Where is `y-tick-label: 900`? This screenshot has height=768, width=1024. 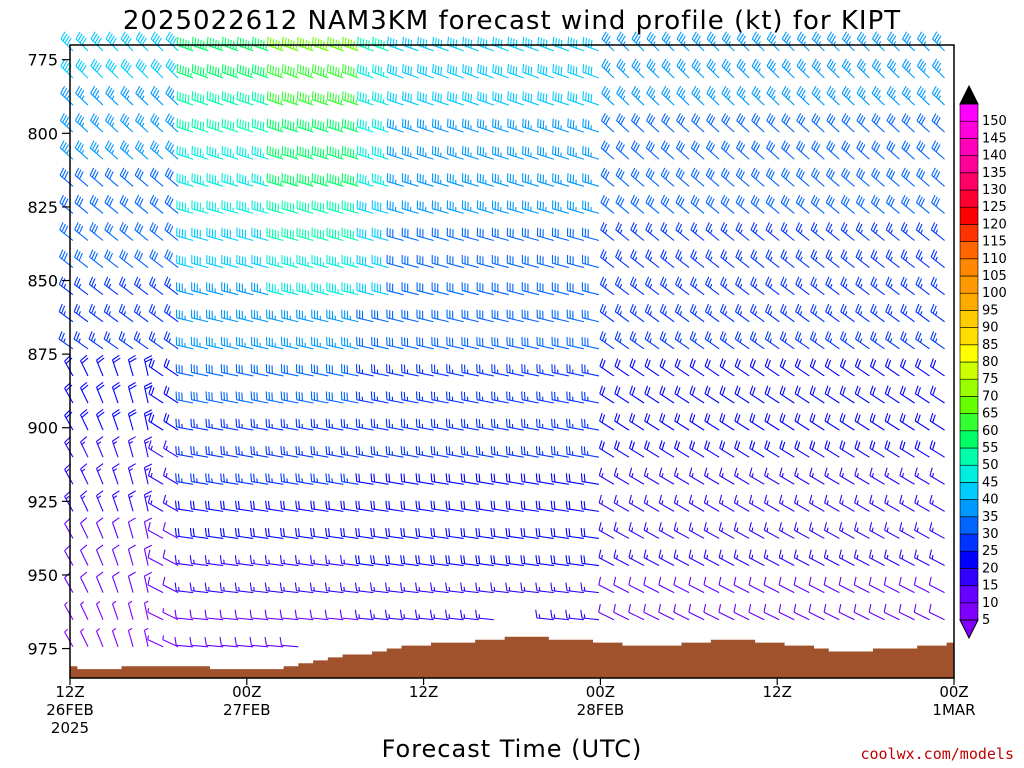
y-tick-label: 900 is located at coordinates (42, 428).